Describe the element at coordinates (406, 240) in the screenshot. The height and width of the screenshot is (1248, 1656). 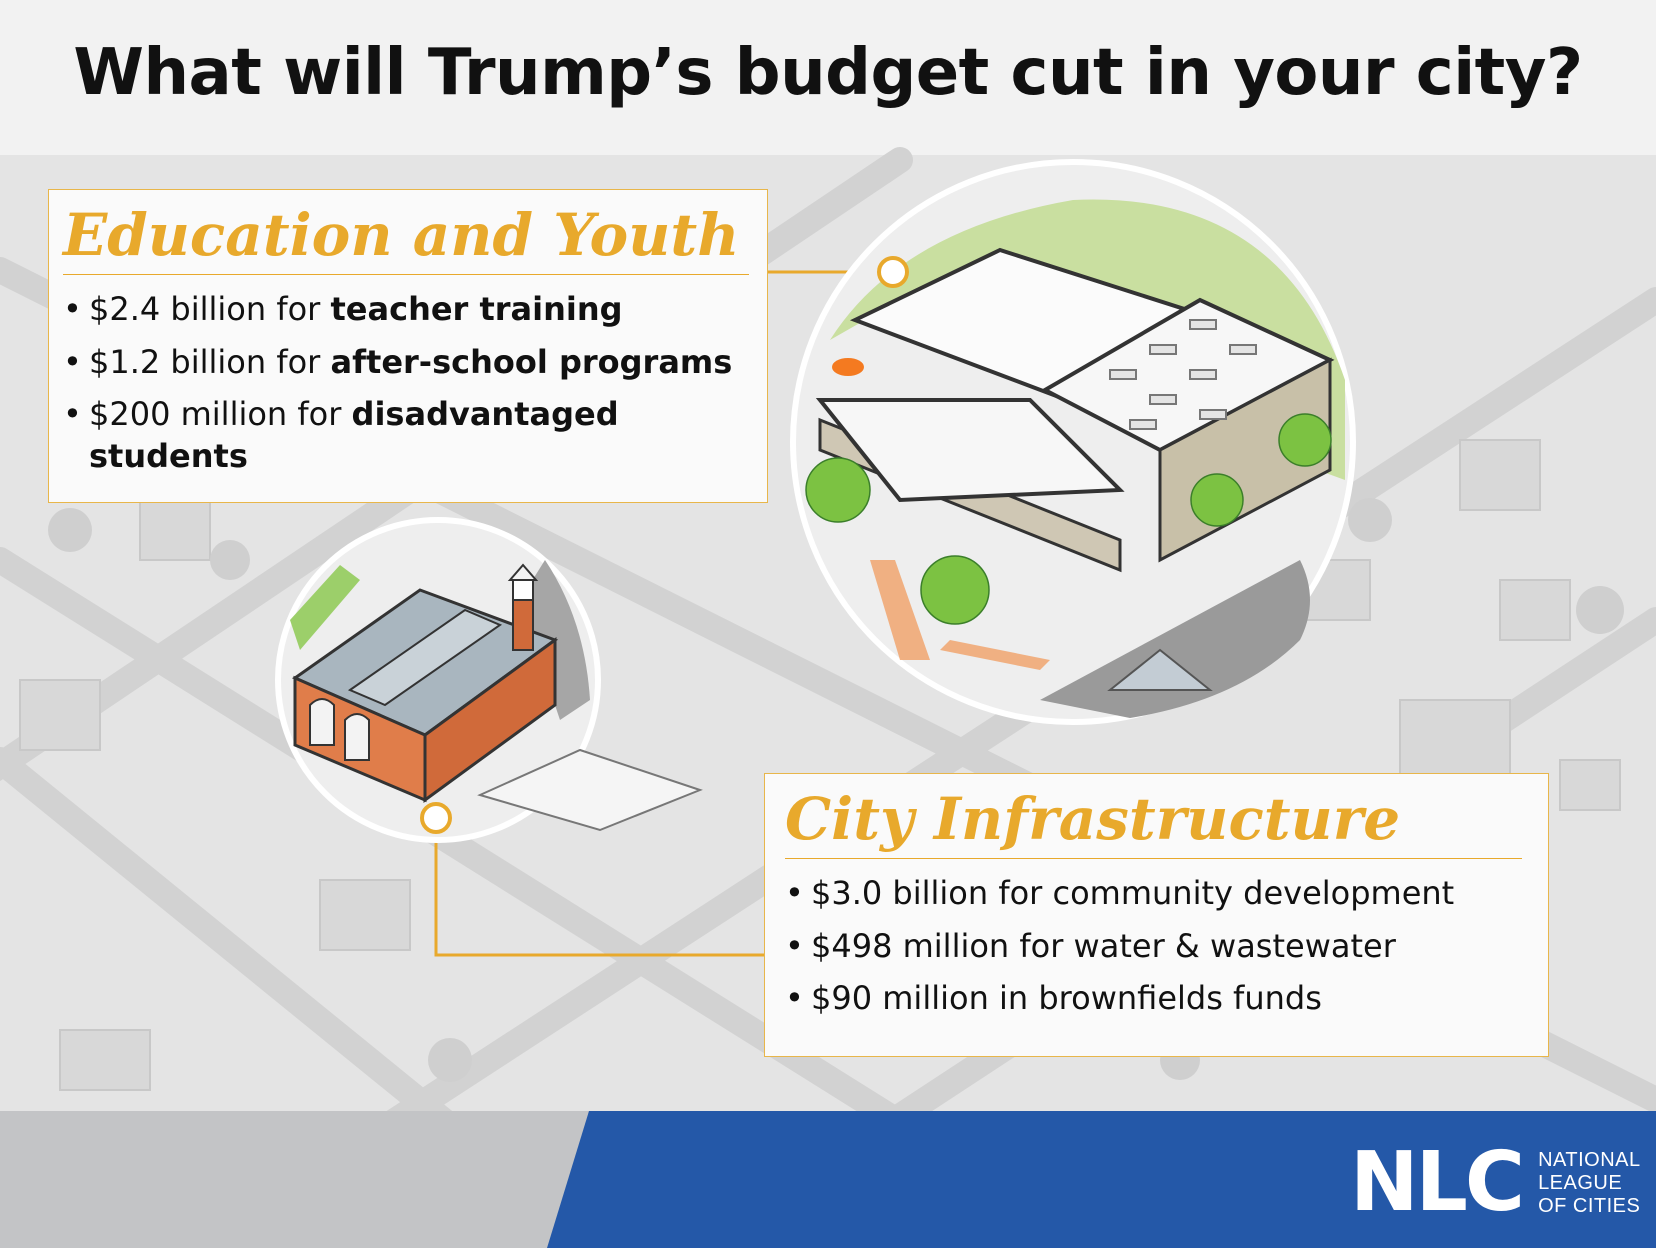
I see `education-heading: Education and Youth` at that location.